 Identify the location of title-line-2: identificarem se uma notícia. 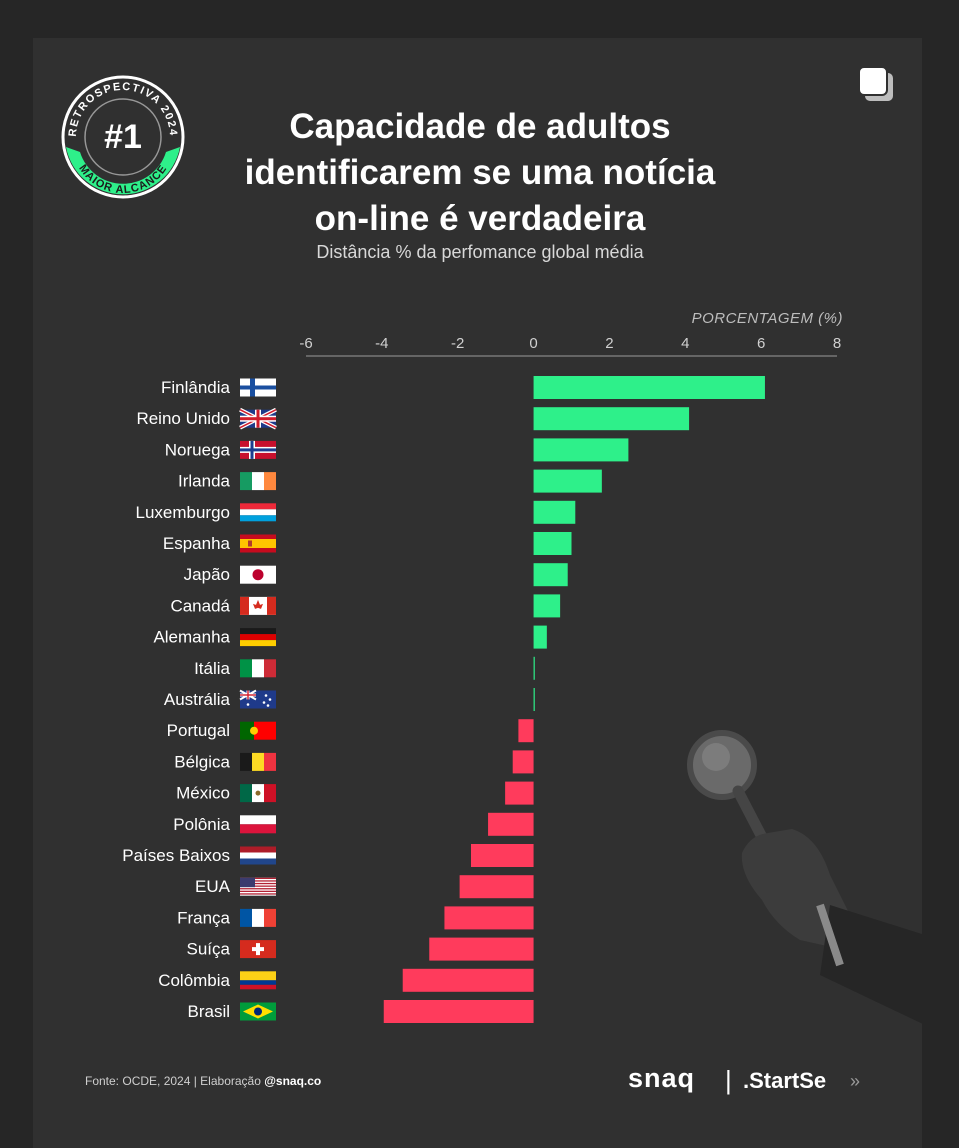
(480, 172).